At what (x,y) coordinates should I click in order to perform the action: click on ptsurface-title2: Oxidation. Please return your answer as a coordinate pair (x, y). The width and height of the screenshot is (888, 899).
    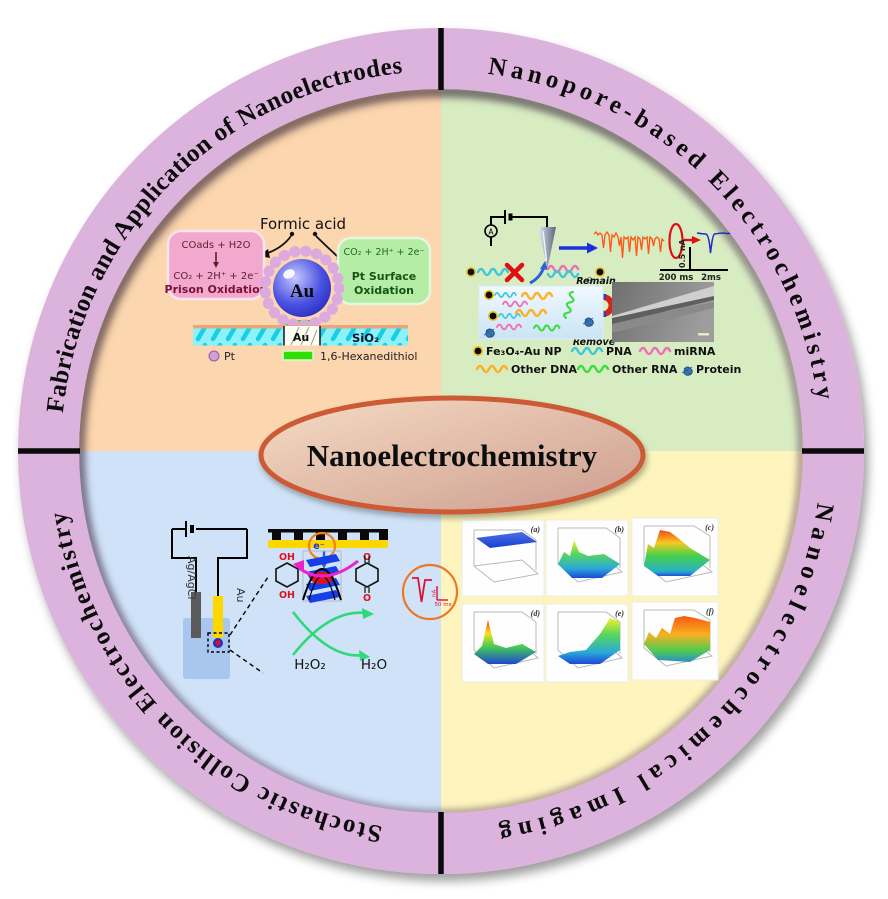
    Looking at the image, I should click on (384, 290).